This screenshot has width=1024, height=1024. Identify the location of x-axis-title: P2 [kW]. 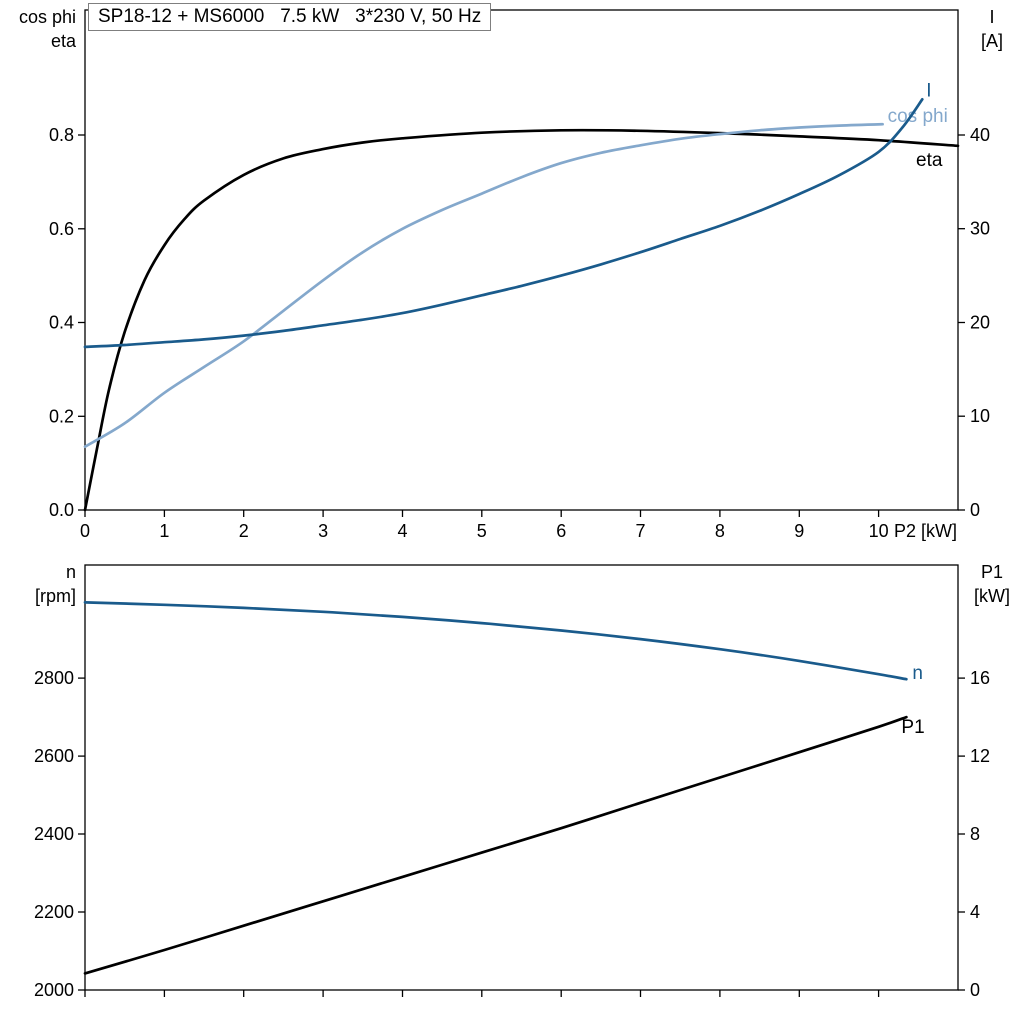
(925, 531).